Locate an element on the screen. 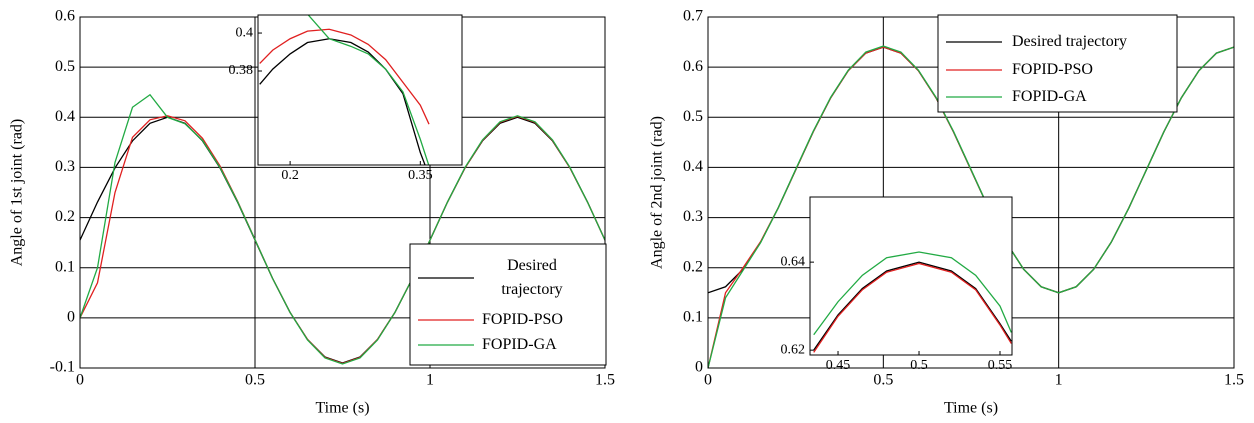  x-tick-label: 0.35 is located at coordinates (420, 175).